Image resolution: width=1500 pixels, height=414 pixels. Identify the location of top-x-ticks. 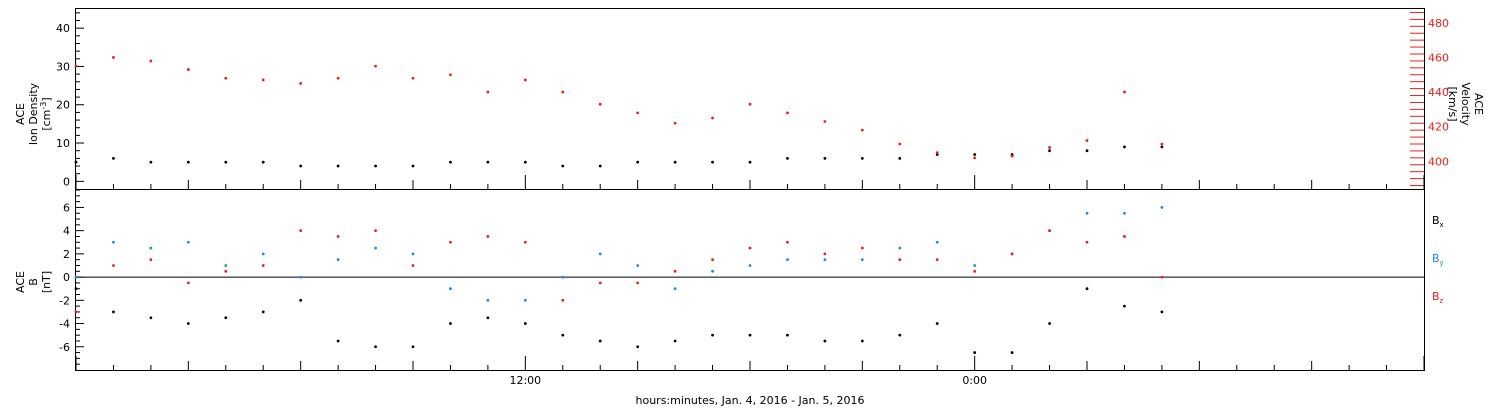
(750, 182).